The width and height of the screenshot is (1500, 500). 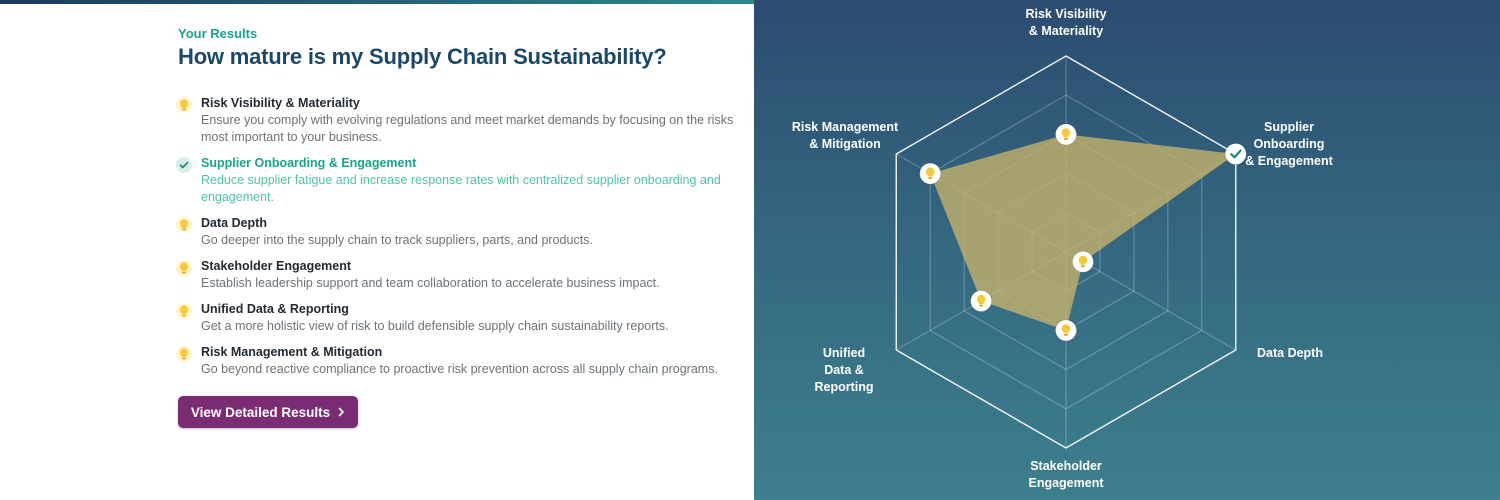 What do you see at coordinates (260, 412) in the screenshot?
I see `button-label: View Detailed Results` at bounding box center [260, 412].